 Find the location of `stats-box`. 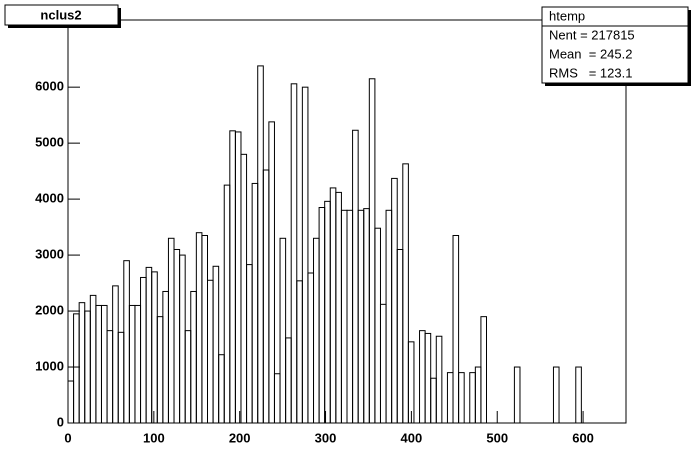

stats-box is located at coordinates (615, 45).